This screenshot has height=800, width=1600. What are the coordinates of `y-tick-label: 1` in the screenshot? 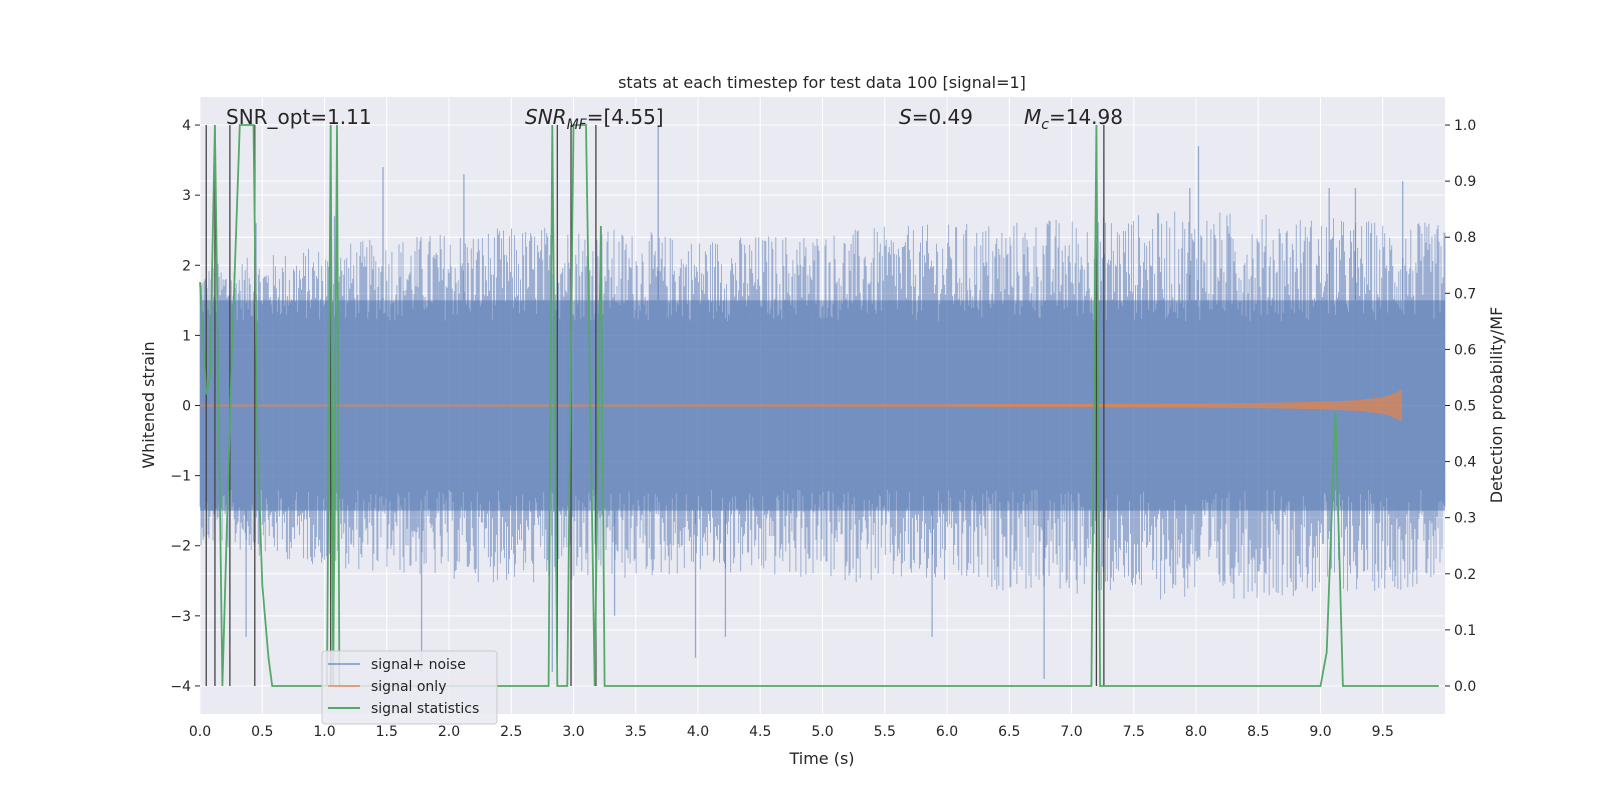 It's located at (186, 336).